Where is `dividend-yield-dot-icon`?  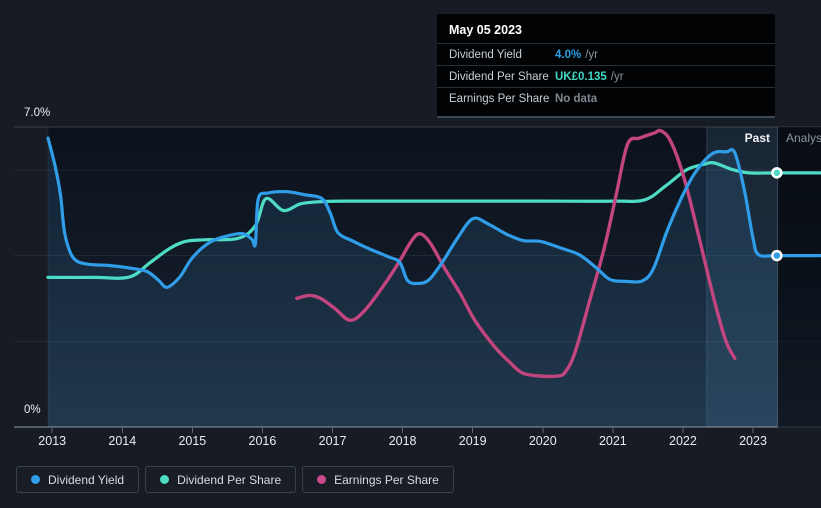
dividend-yield-dot-icon is located at coordinates (35, 479).